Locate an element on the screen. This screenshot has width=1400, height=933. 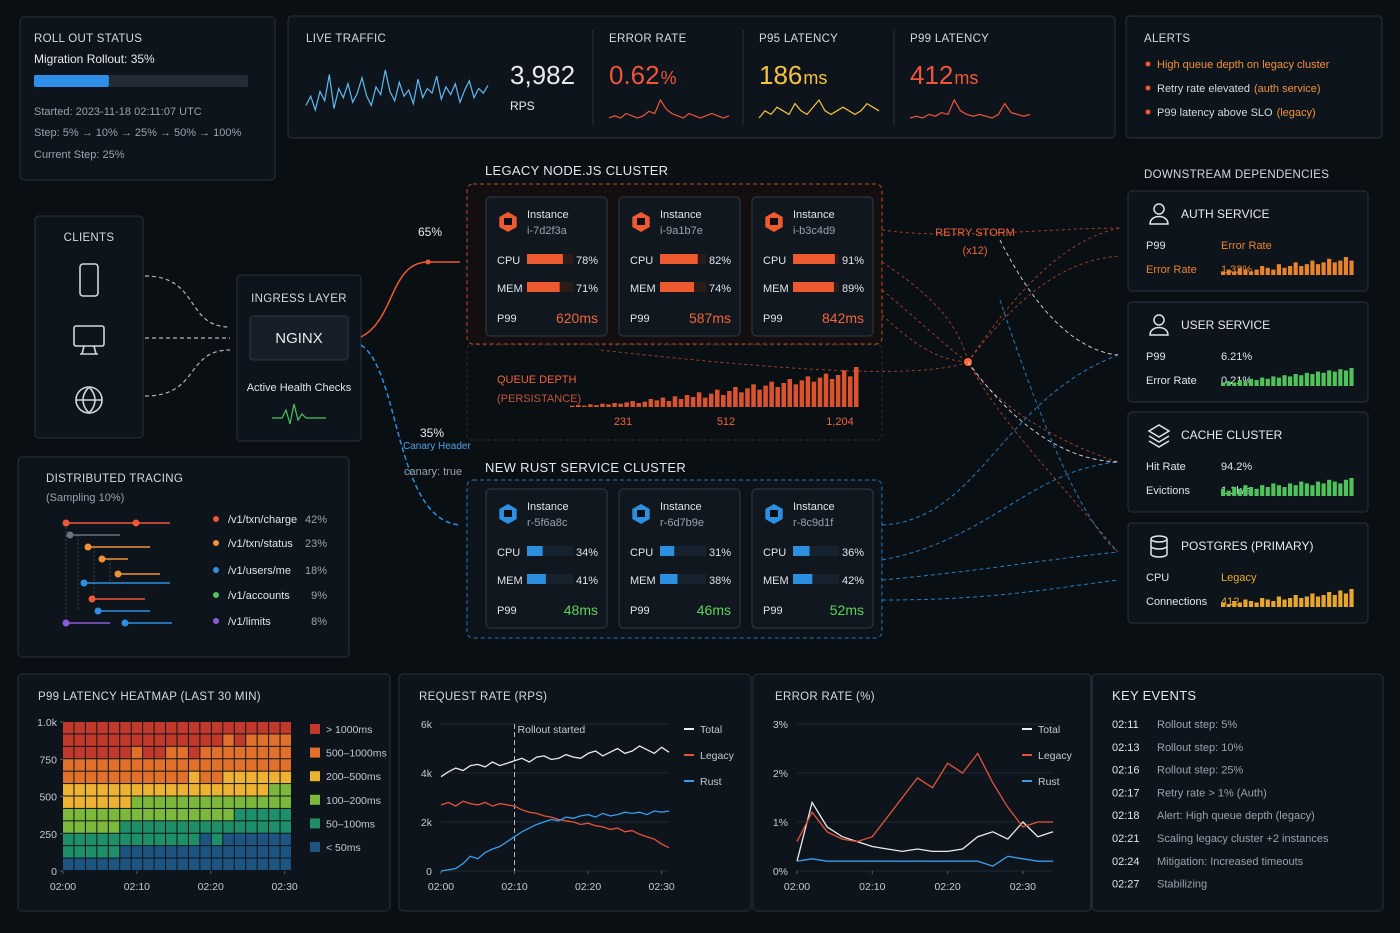
nginx-box is located at coordinates (299, 338).